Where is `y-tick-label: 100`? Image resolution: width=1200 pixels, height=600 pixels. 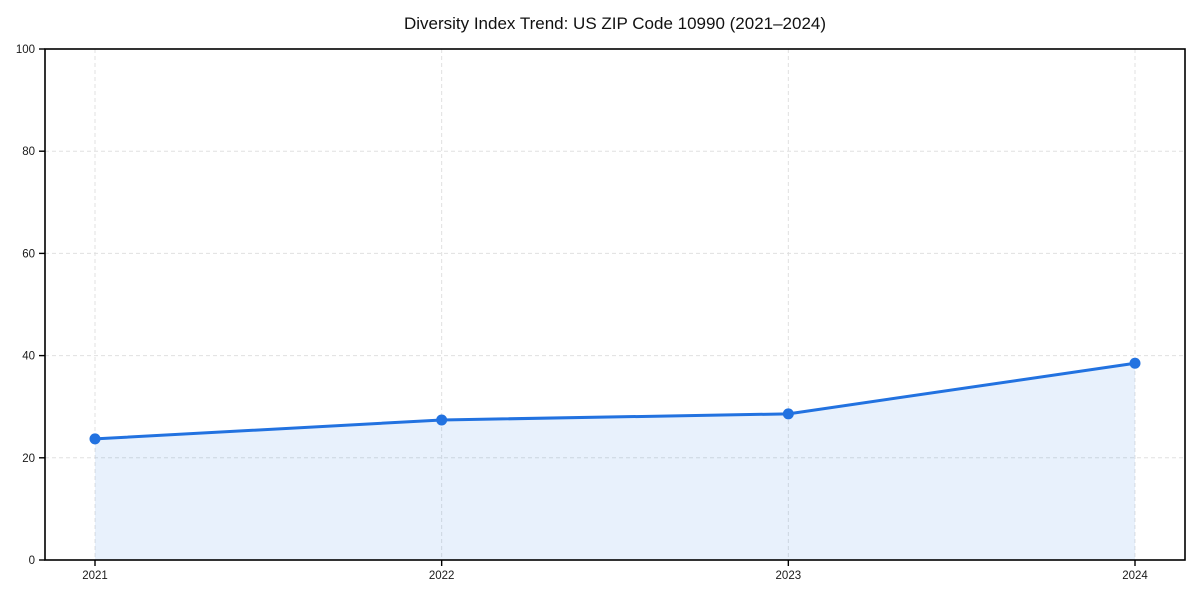 y-tick-label: 100 is located at coordinates (25, 50).